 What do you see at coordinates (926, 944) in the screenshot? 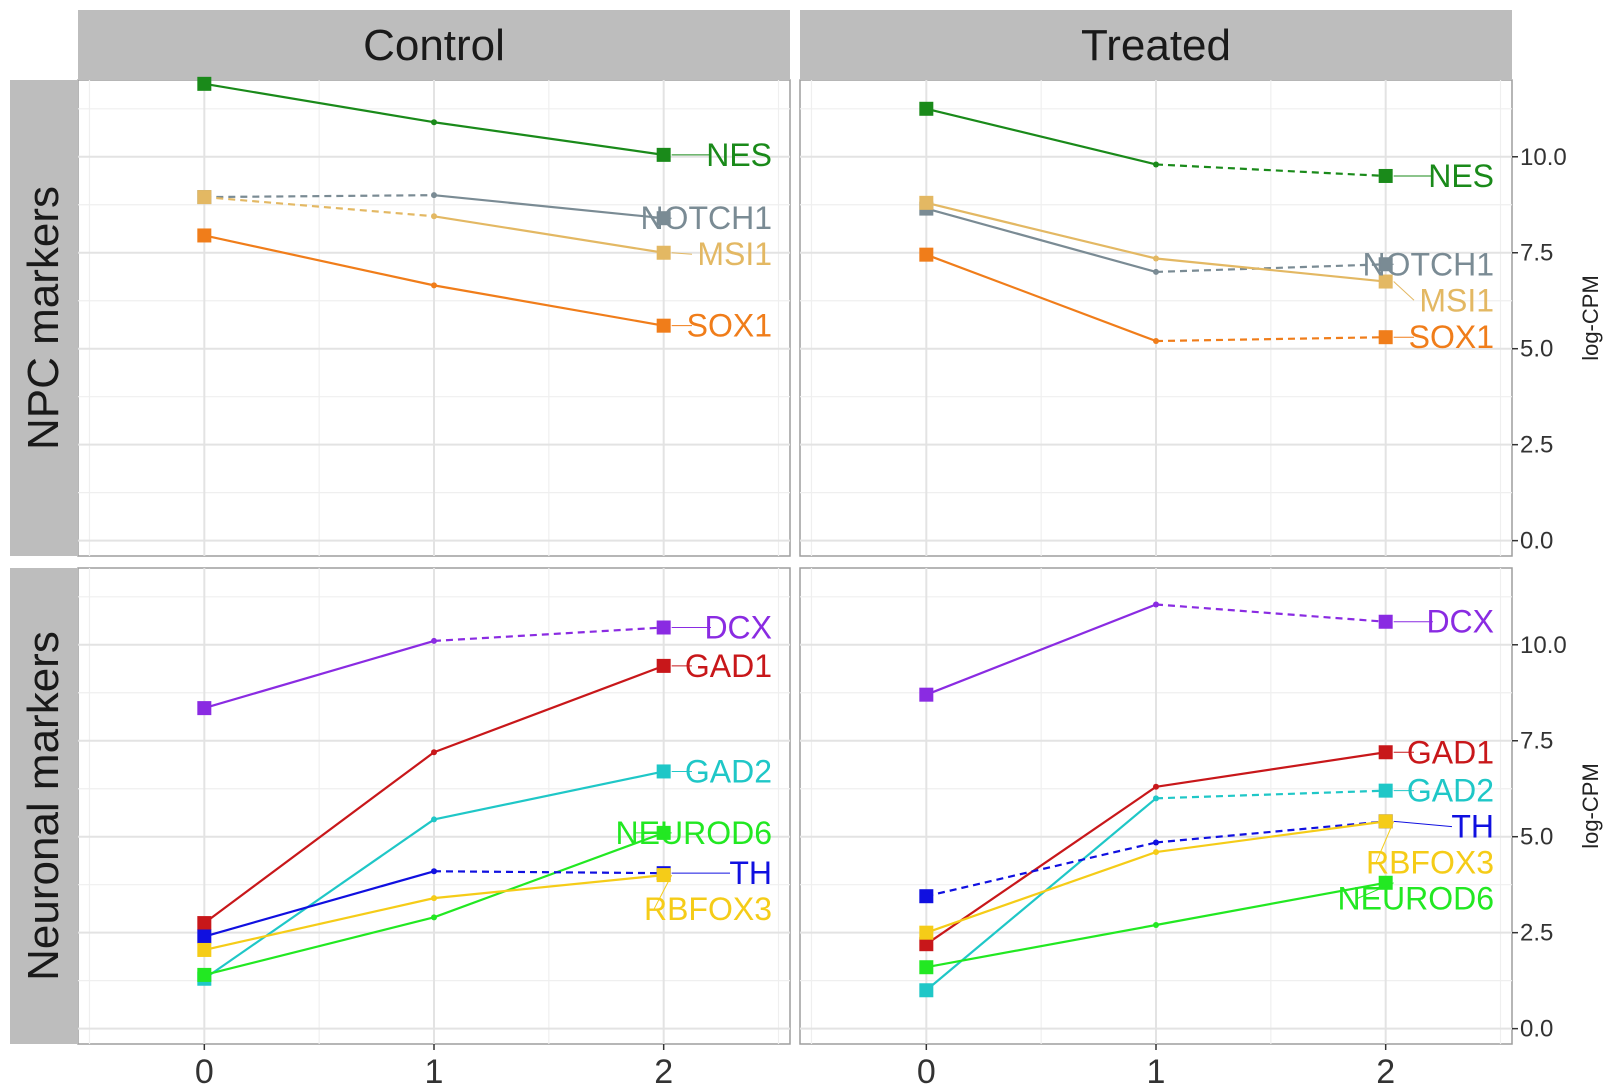
I see `data-point-gad1` at bounding box center [926, 944].